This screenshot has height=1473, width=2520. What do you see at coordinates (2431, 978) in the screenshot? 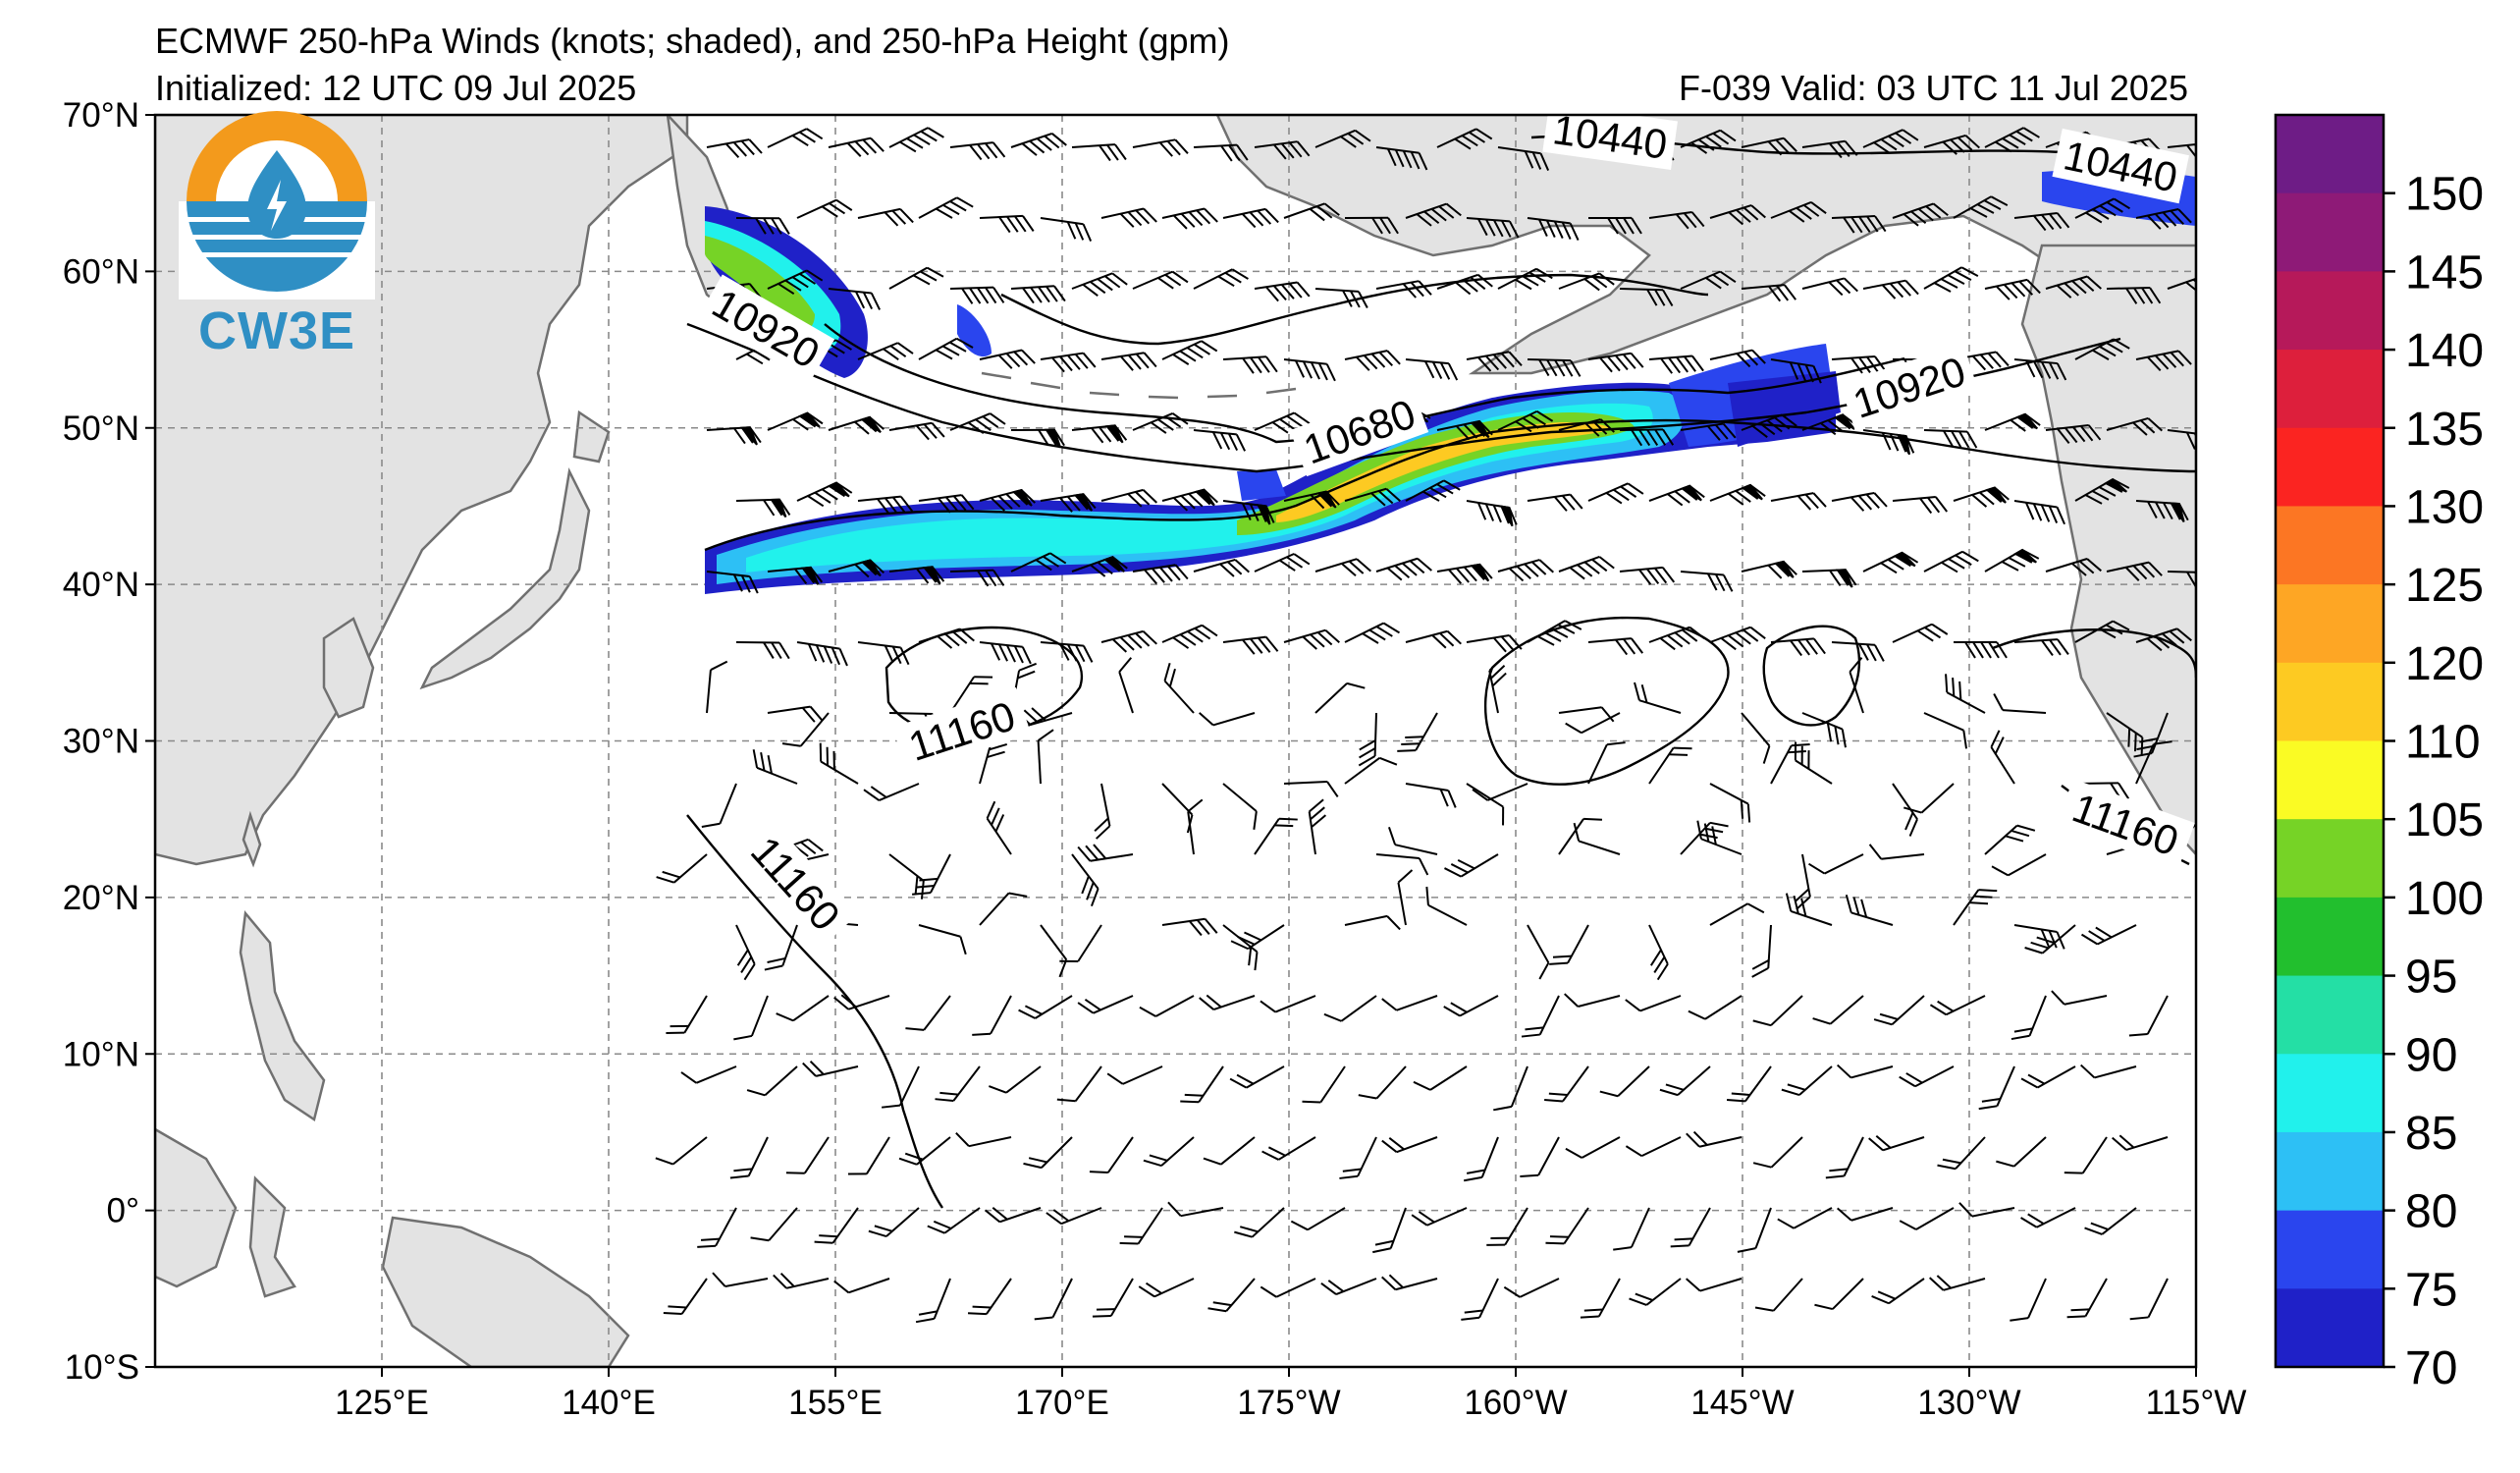
I see `colorbar-tick-label: 95` at bounding box center [2431, 978].